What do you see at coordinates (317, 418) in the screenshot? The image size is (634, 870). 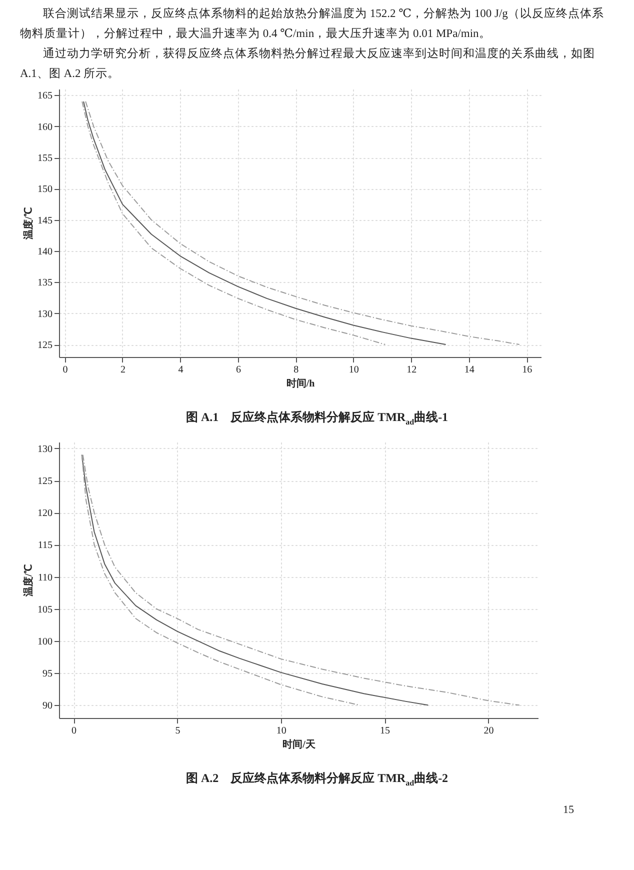 I see `text: 图 A.1 反应终点体系物料分解反应 TMR$_{ad}$曲线-1` at bounding box center [317, 418].